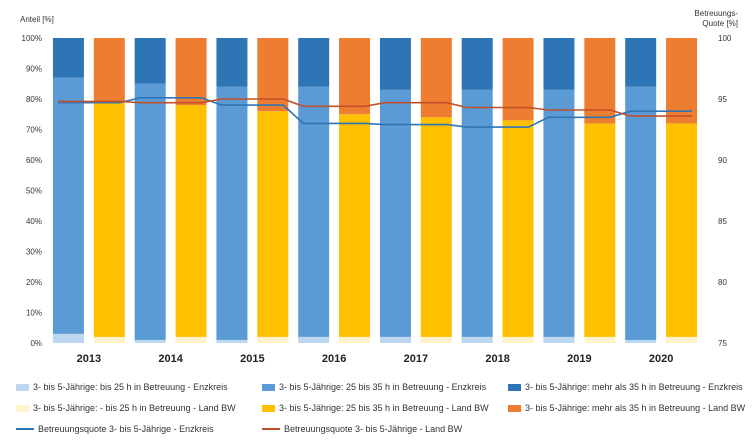  I want to click on line-enzkreis, so click(375, 112).